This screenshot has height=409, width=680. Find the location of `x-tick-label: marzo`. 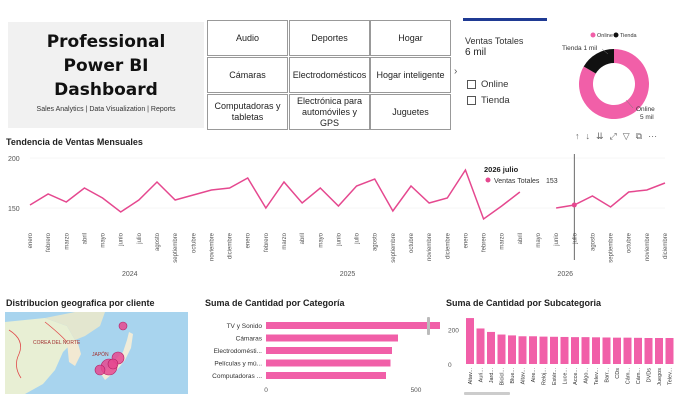

x-tick-label: marzo is located at coordinates (285, 240).